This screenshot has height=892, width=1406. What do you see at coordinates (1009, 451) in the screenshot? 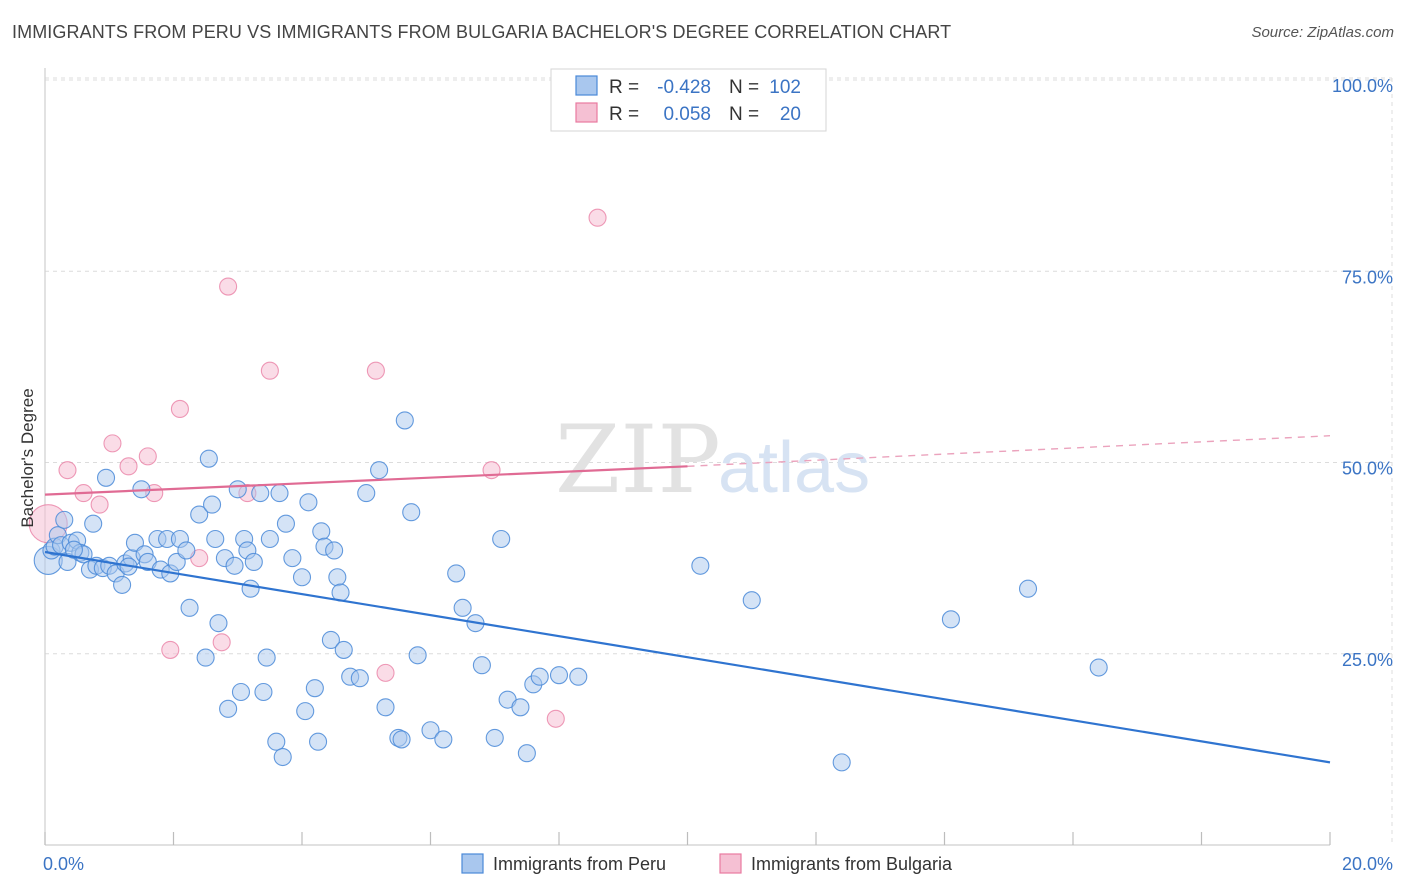
I see `bulgaria-trend-extension` at bounding box center [1009, 451].